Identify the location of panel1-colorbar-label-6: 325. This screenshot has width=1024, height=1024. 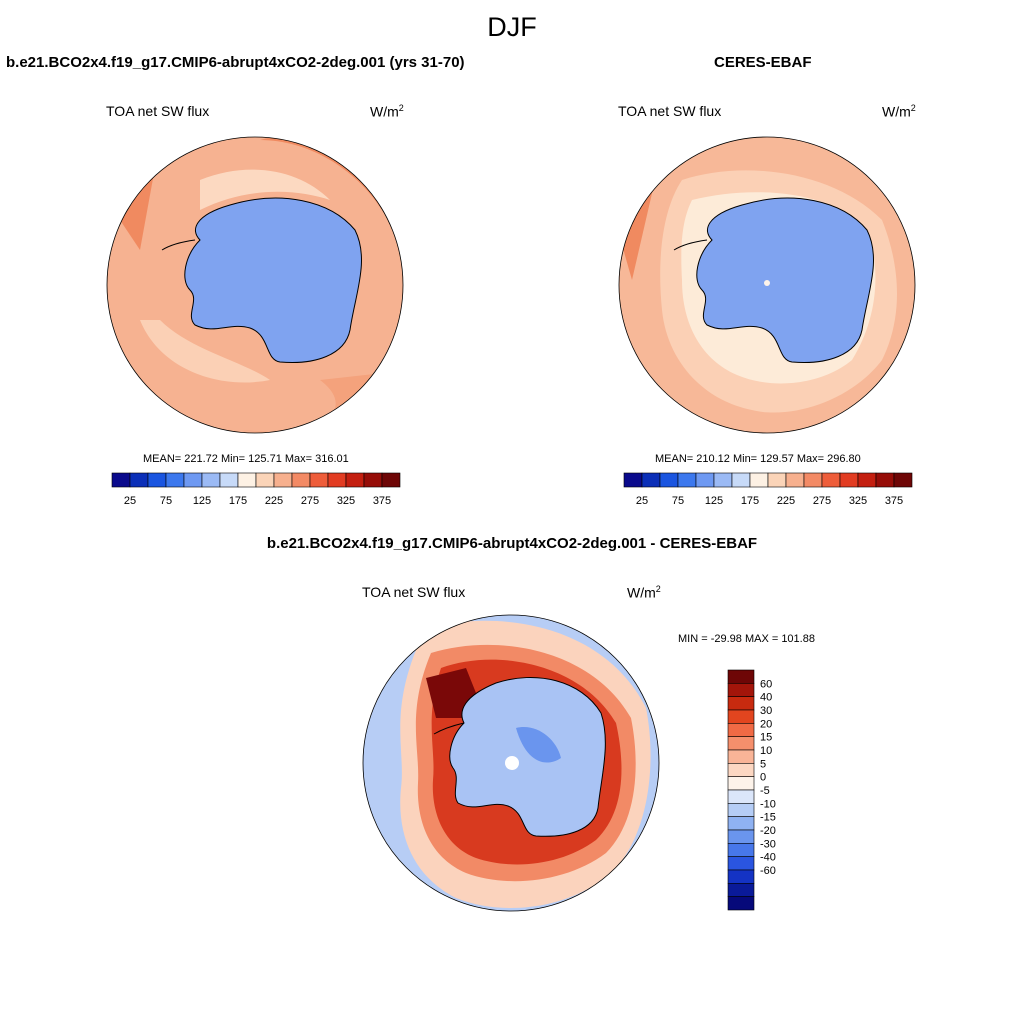
(346, 501).